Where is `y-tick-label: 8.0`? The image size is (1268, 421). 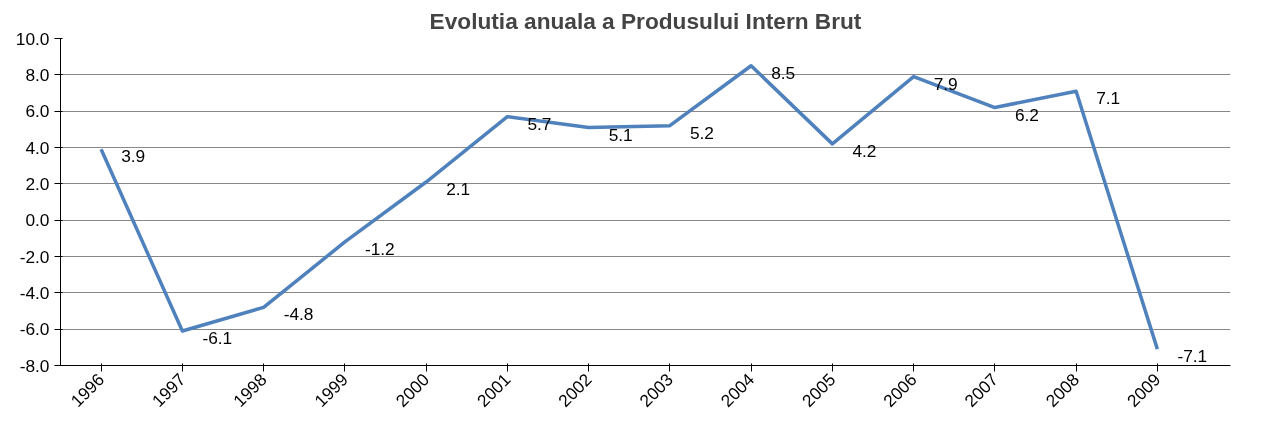
y-tick-label: 8.0 is located at coordinates (37, 74).